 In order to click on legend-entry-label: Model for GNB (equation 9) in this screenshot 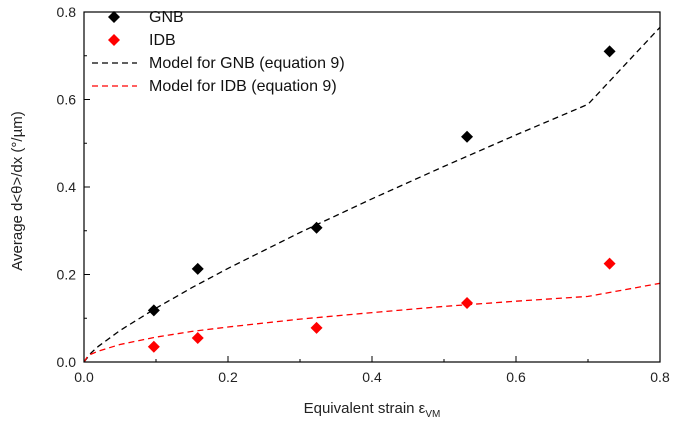, I will do `click(247, 63)`.